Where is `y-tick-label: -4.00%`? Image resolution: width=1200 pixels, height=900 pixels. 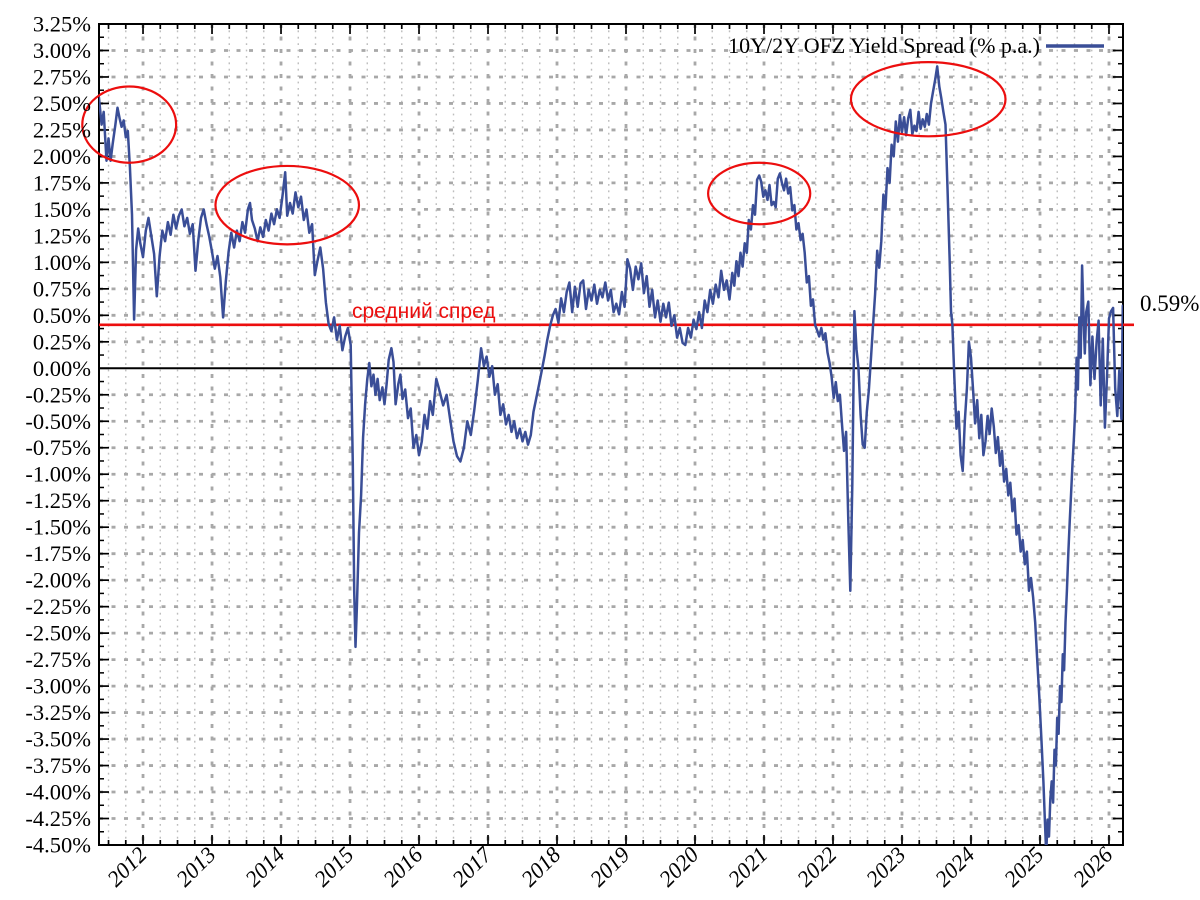 y-tick-label: -4.00% is located at coordinates (58, 792).